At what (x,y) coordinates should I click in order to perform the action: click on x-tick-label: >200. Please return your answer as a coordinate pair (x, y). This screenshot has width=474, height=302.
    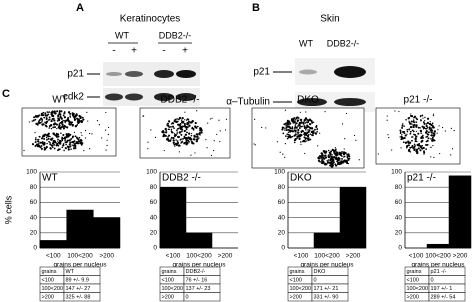
    Looking at the image, I should click on (353, 256).